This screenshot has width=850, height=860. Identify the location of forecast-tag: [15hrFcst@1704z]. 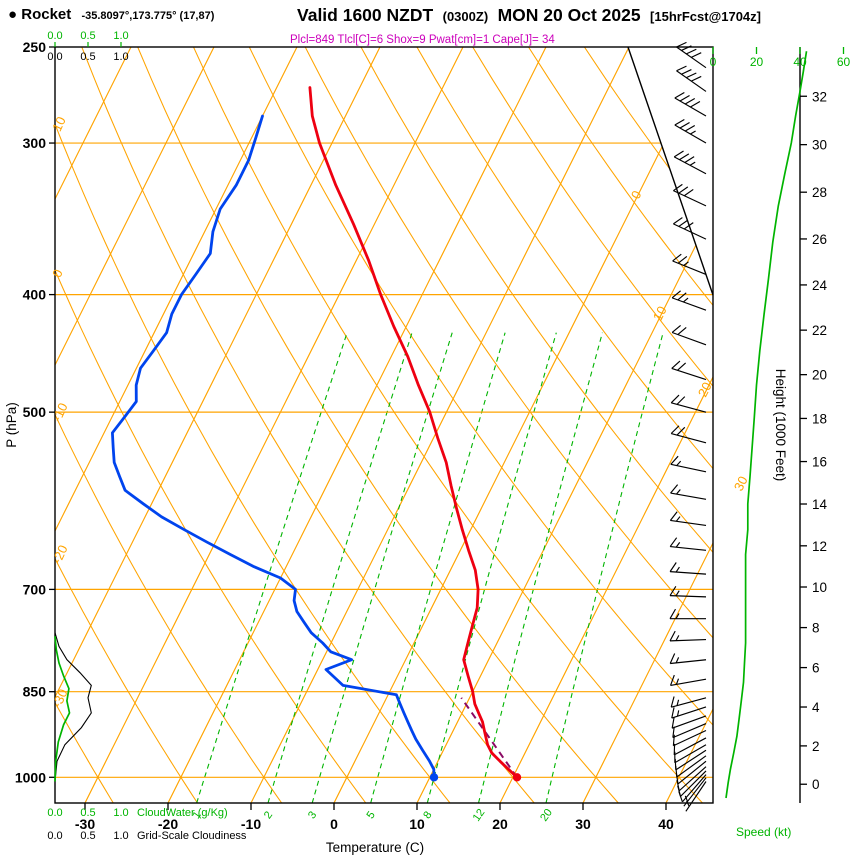
(705, 16).